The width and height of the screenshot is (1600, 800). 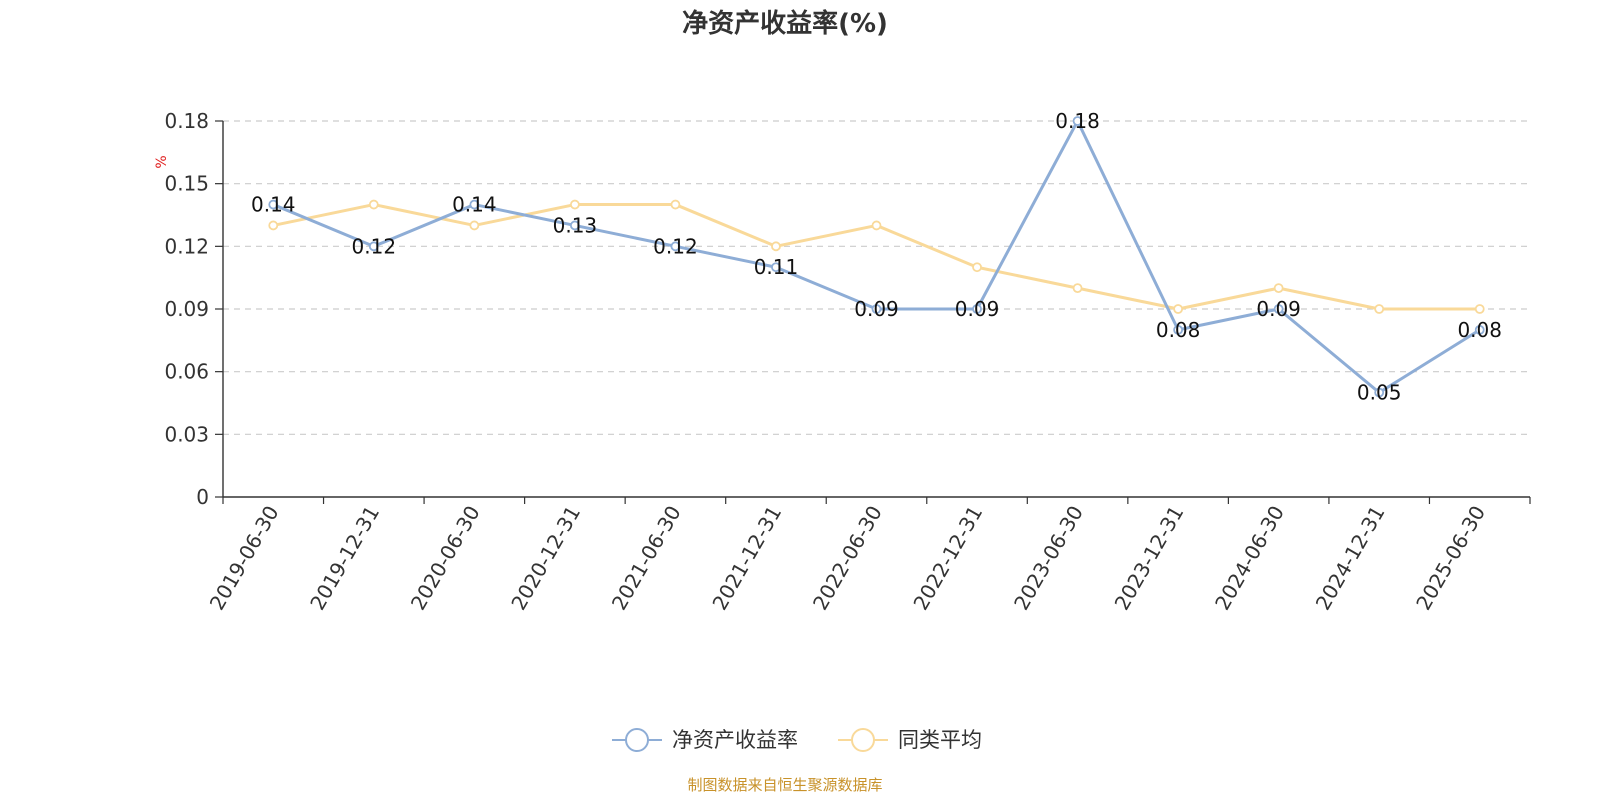 What do you see at coordinates (186, 246) in the screenshot?
I see `y-tick-label: 0.12` at bounding box center [186, 246].